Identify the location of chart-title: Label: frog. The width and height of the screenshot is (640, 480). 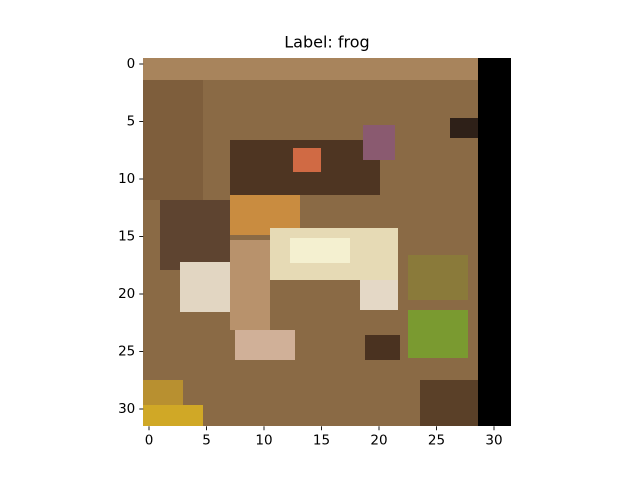
(326, 42).